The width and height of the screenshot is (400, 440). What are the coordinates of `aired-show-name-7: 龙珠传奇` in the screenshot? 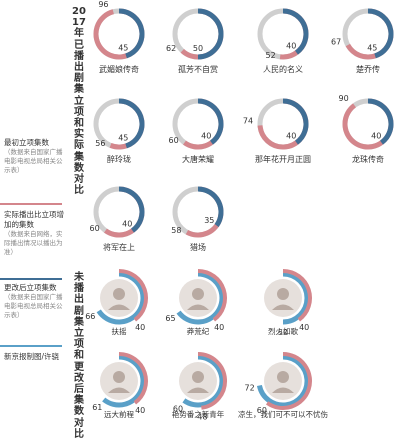 It's located at (368, 159).